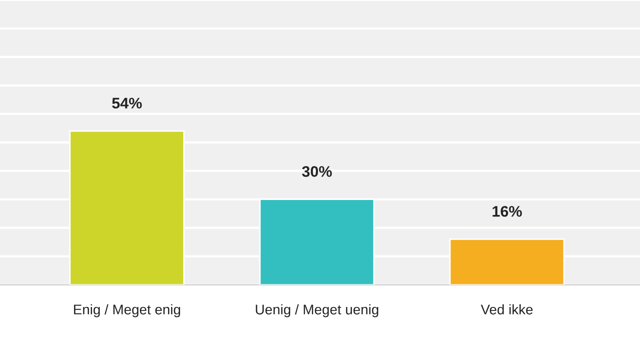 The width and height of the screenshot is (640, 356). I want to click on x-tick-label: Uenig / Meget uenig, so click(317, 311).